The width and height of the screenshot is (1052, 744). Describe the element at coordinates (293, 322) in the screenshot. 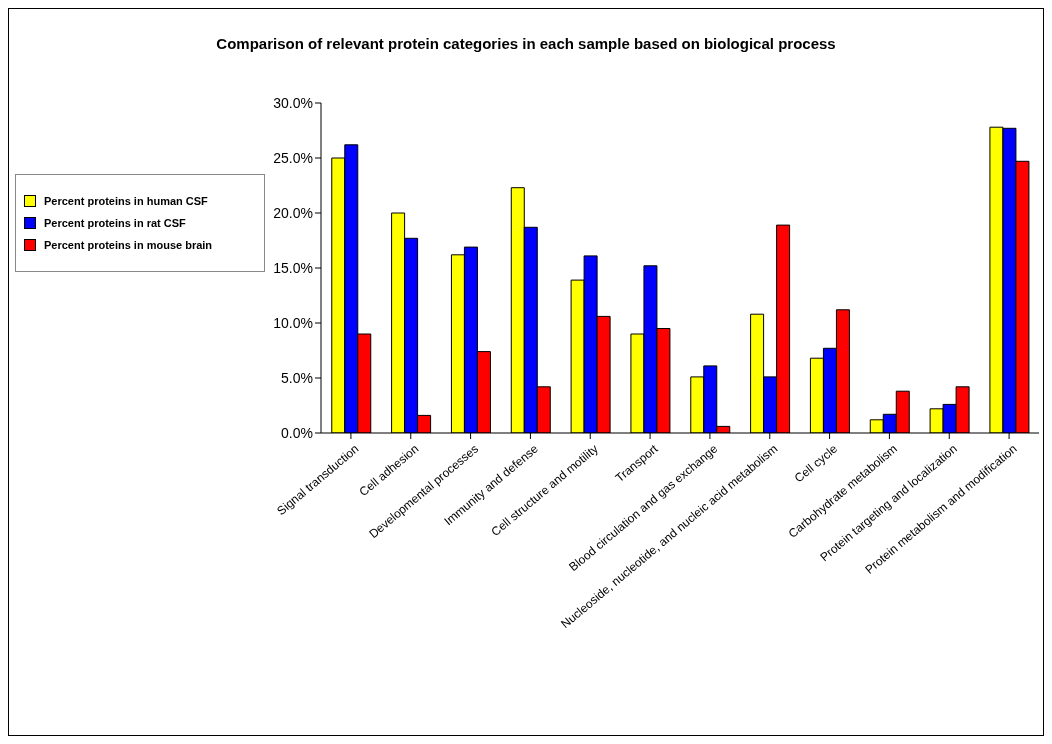

I see `y-tick-label: 10.0%` at that location.